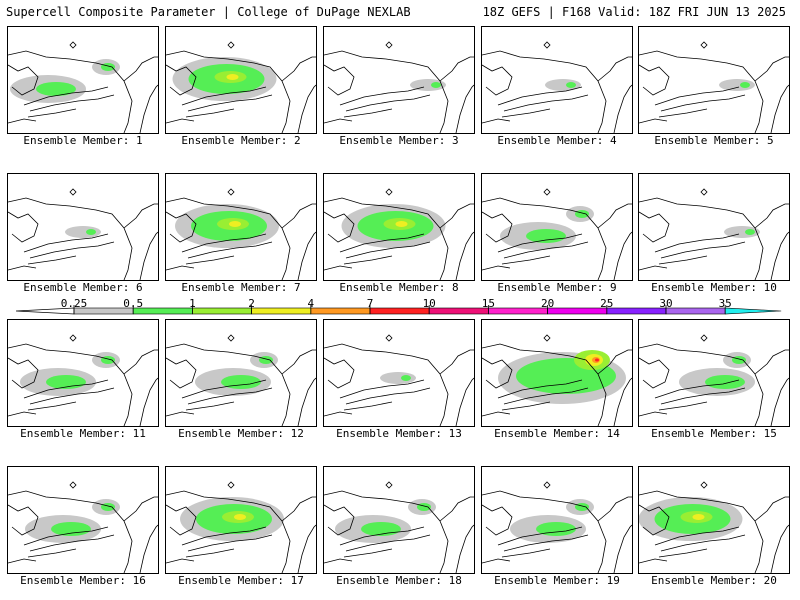  What do you see at coordinates (399, 287) in the screenshot?
I see `ensemble-member-label: Ensemble Member: 8` at bounding box center [399, 287].